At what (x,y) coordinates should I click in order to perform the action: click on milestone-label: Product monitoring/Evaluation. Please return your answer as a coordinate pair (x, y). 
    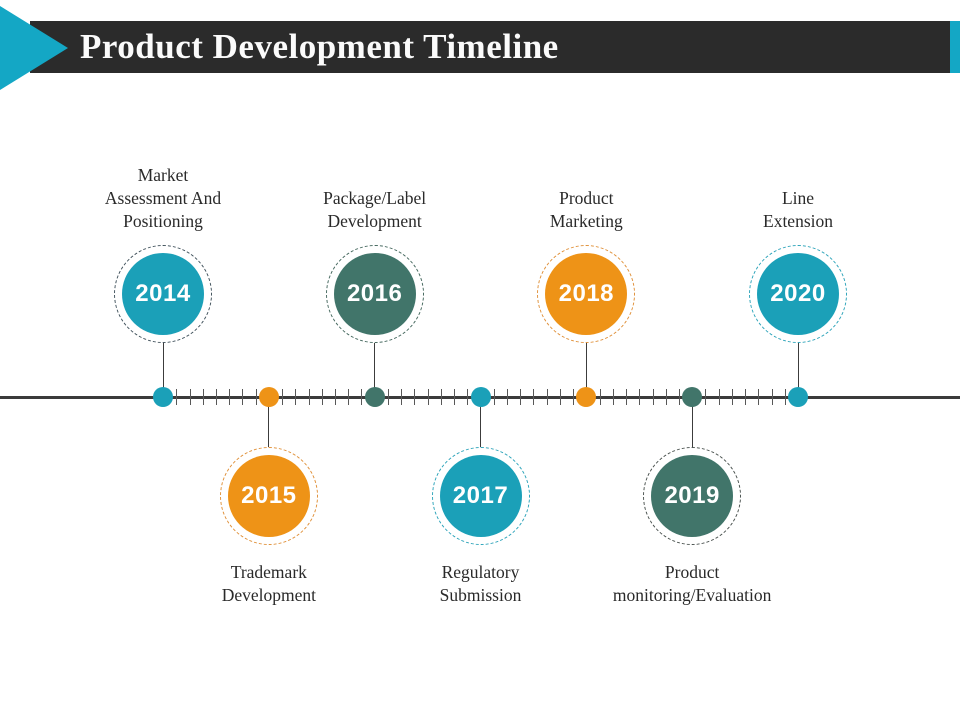
    Looking at the image, I should click on (692, 584).